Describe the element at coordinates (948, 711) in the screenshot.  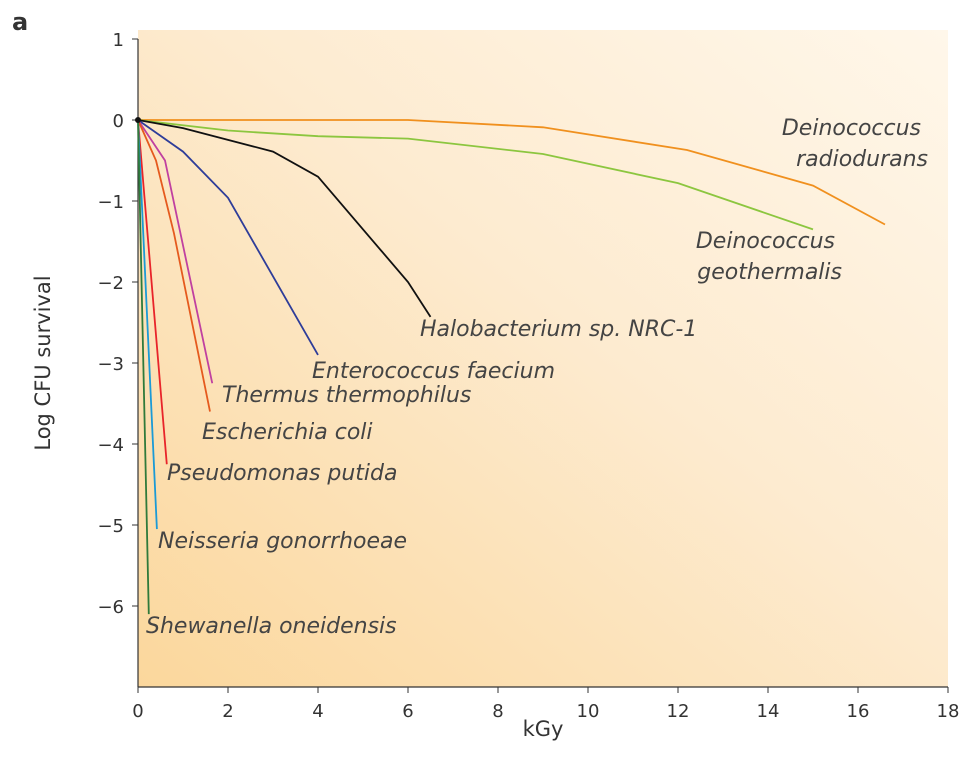
I see `x-tick-label: 18` at that location.